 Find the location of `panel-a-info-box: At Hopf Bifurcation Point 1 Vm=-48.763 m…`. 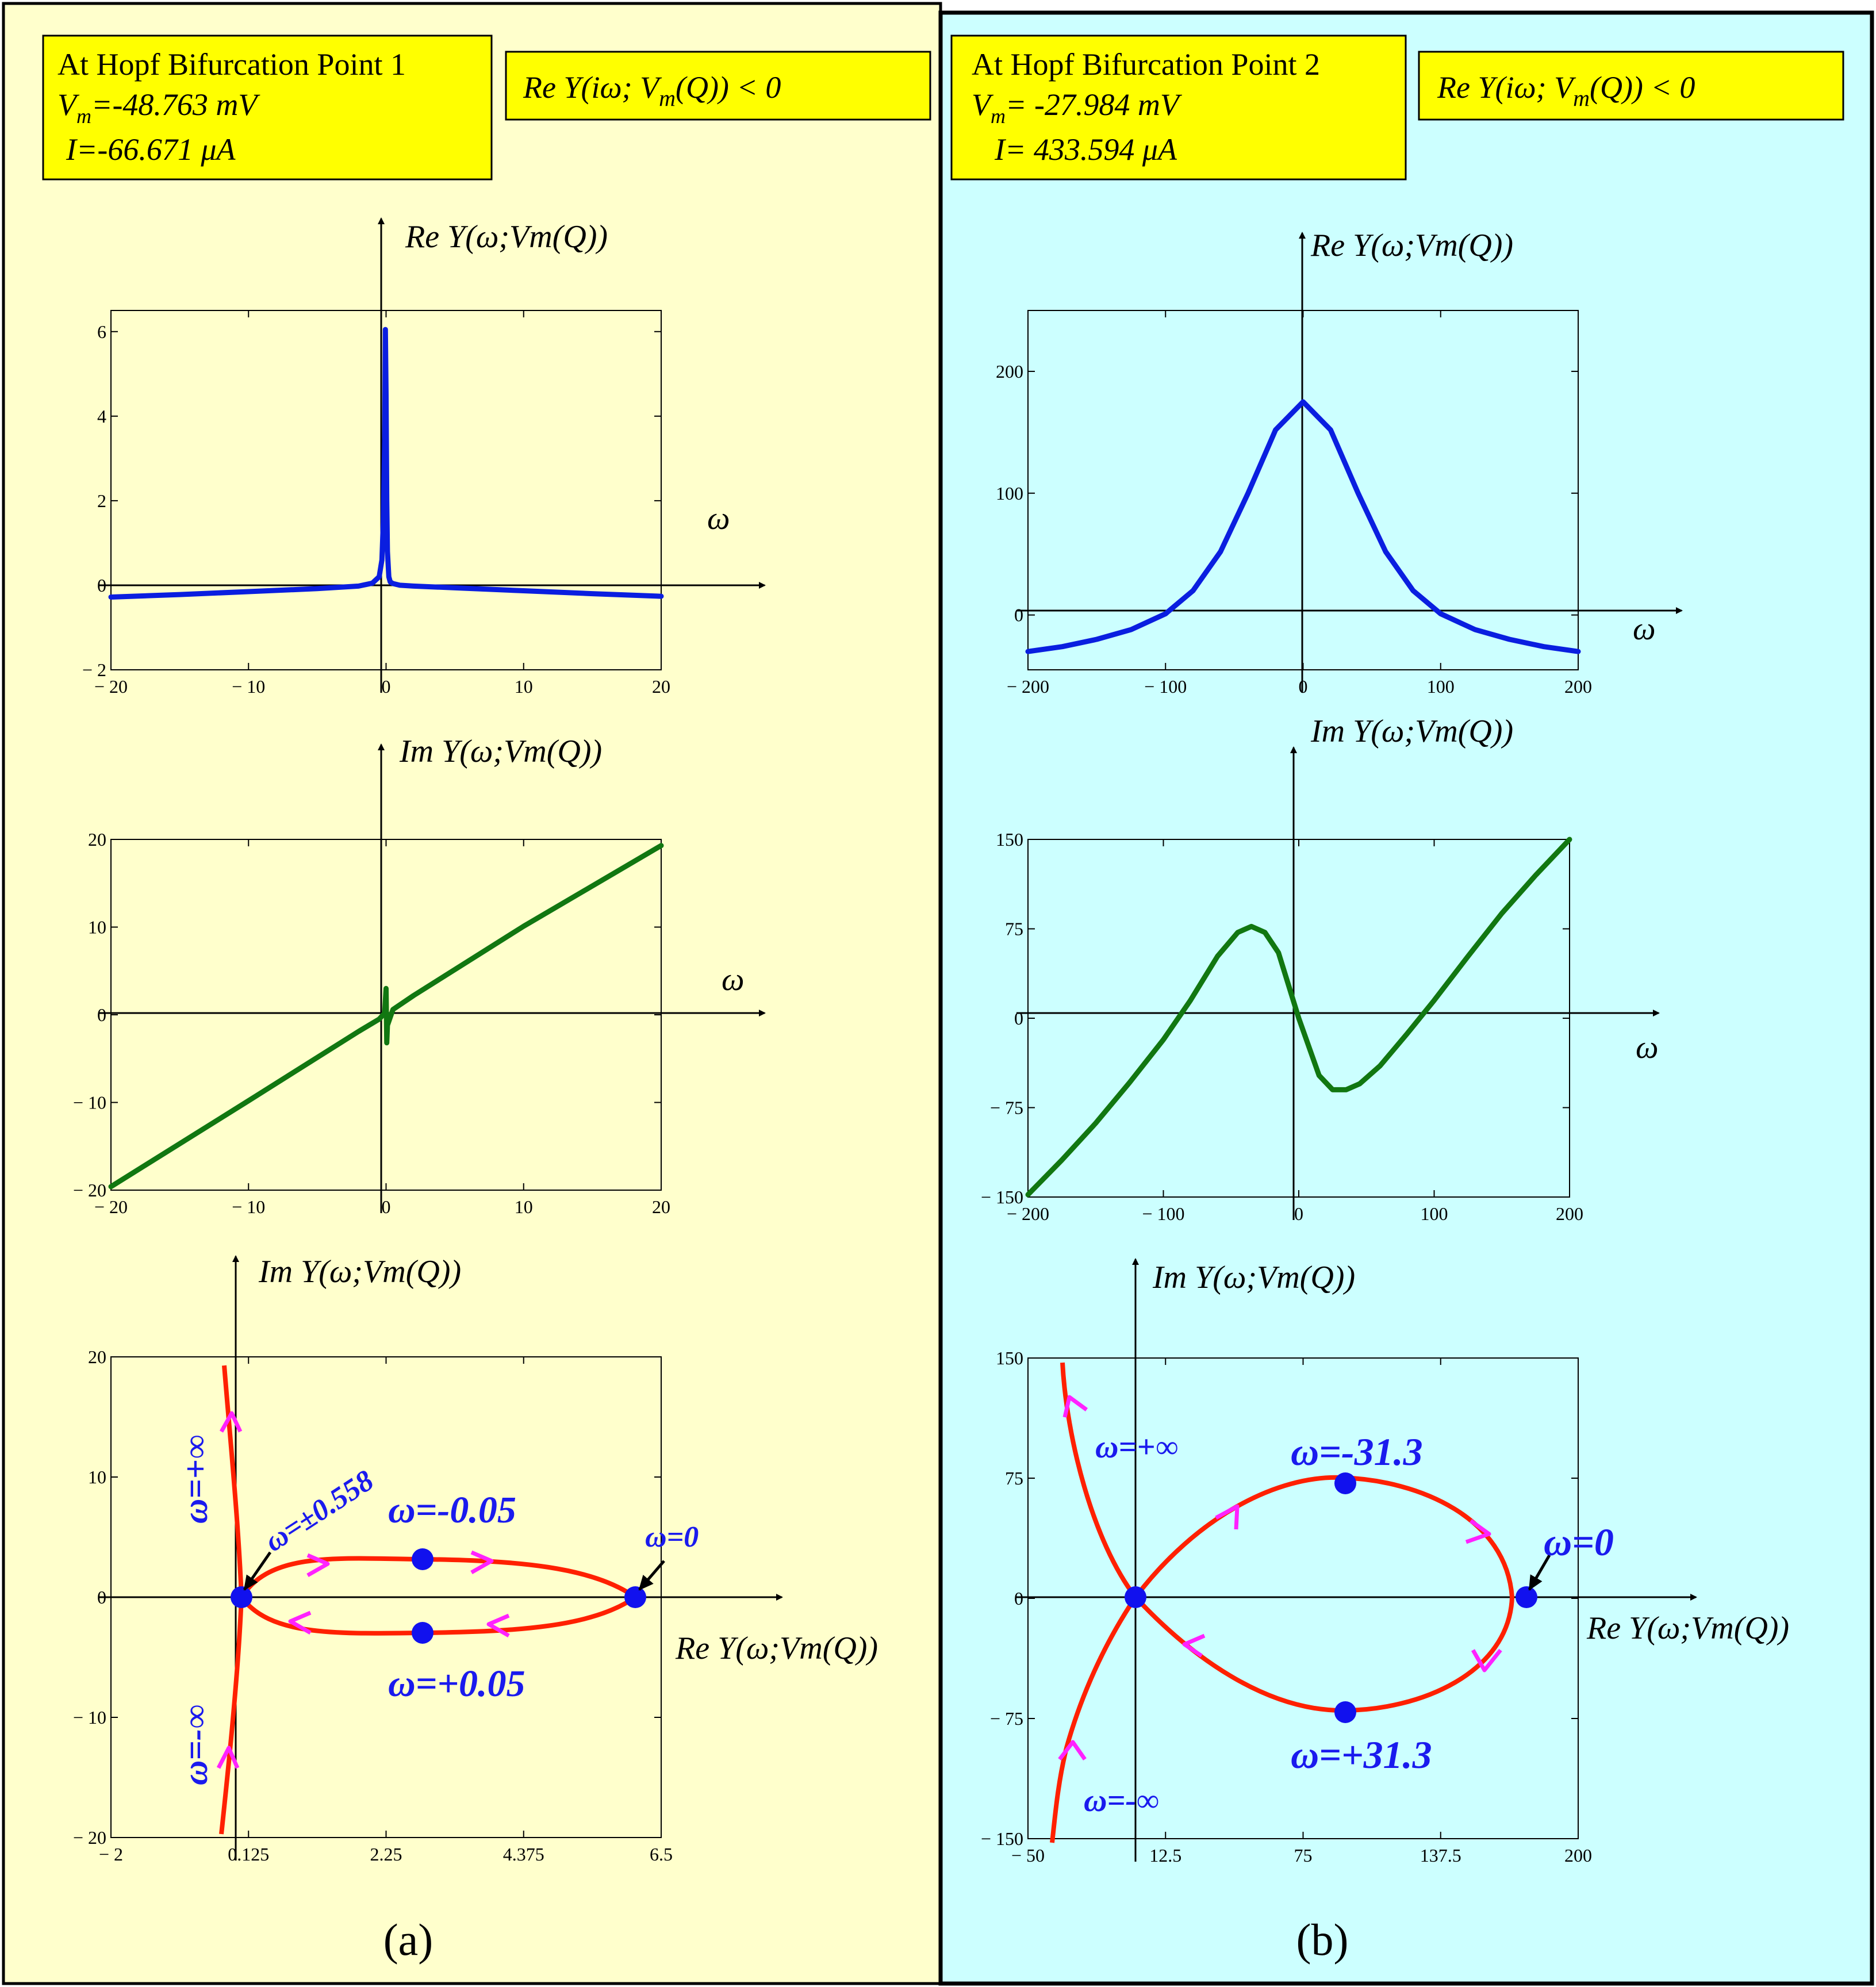

panel-a-info-box: At Hopf Bifurcation Point 1 Vm=-48.763 m… is located at coordinates (267, 107).